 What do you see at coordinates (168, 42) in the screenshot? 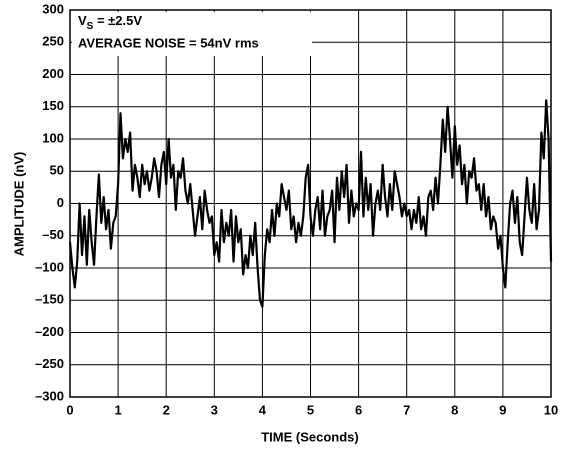
I see `annotation: AVERAGE NOISE = 54nV rms` at bounding box center [168, 42].